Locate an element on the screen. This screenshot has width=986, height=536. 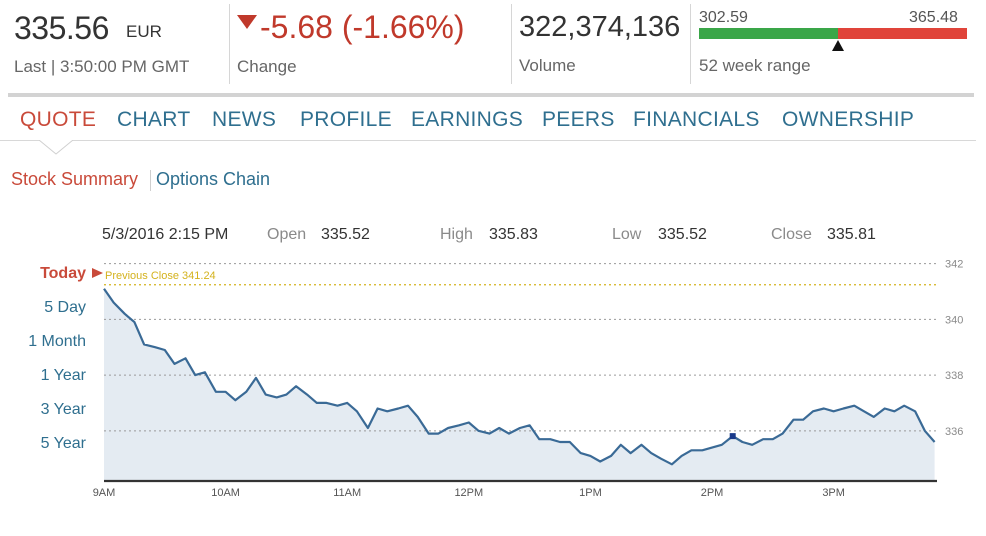
previous-close-label: Previous Close 341.24 is located at coordinates (160, 276).